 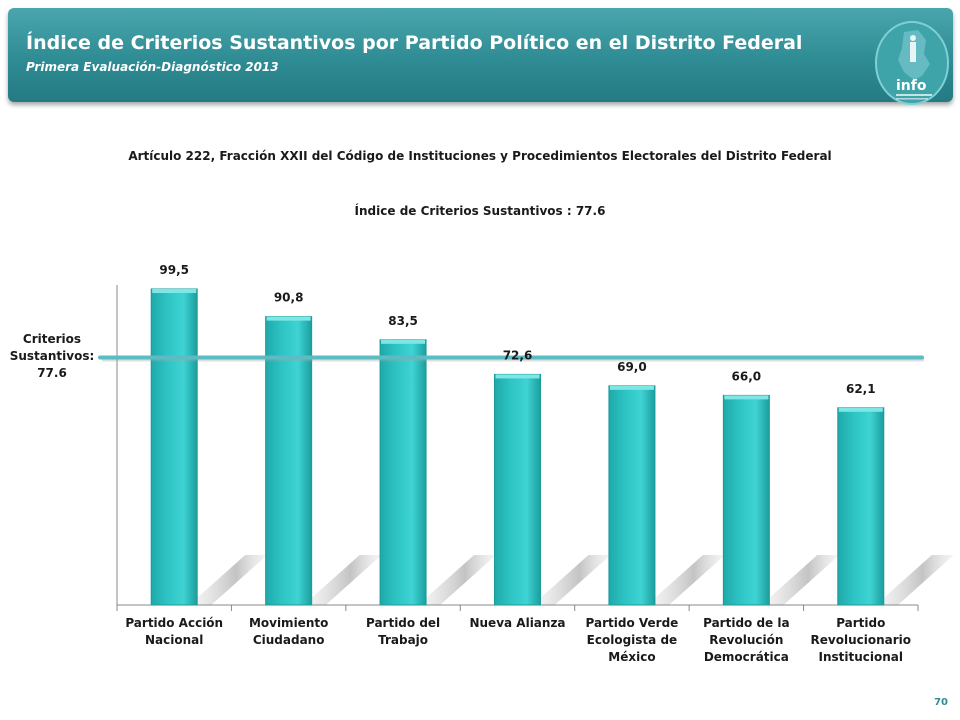 What do you see at coordinates (517, 623) in the screenshot?
I see `category-label: Nueva Alianza` at bounding box center [517, 623].